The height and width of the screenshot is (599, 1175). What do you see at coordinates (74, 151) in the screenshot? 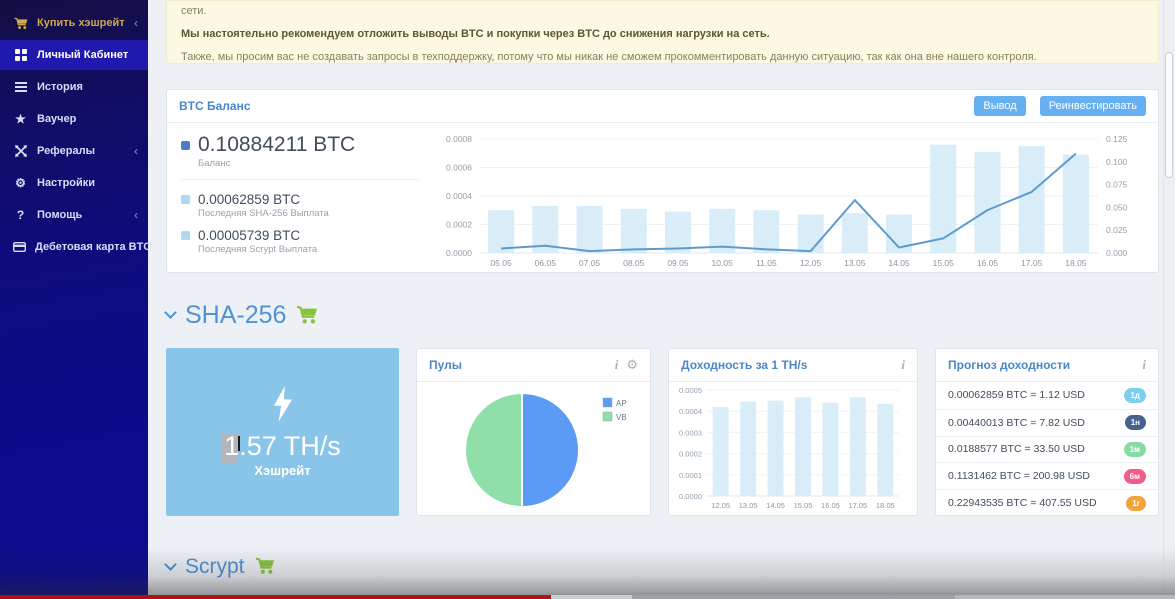
I see `sidebar-item-referrals: Рефералы ‹` at bounding box center [74, 151].